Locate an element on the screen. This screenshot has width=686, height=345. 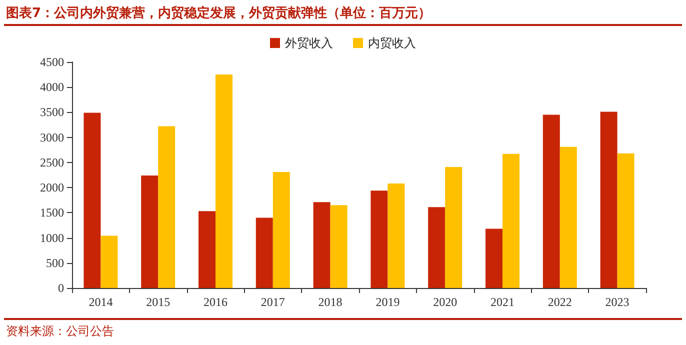
y-tick-label: 3000 is located at coordinates (52, 137).